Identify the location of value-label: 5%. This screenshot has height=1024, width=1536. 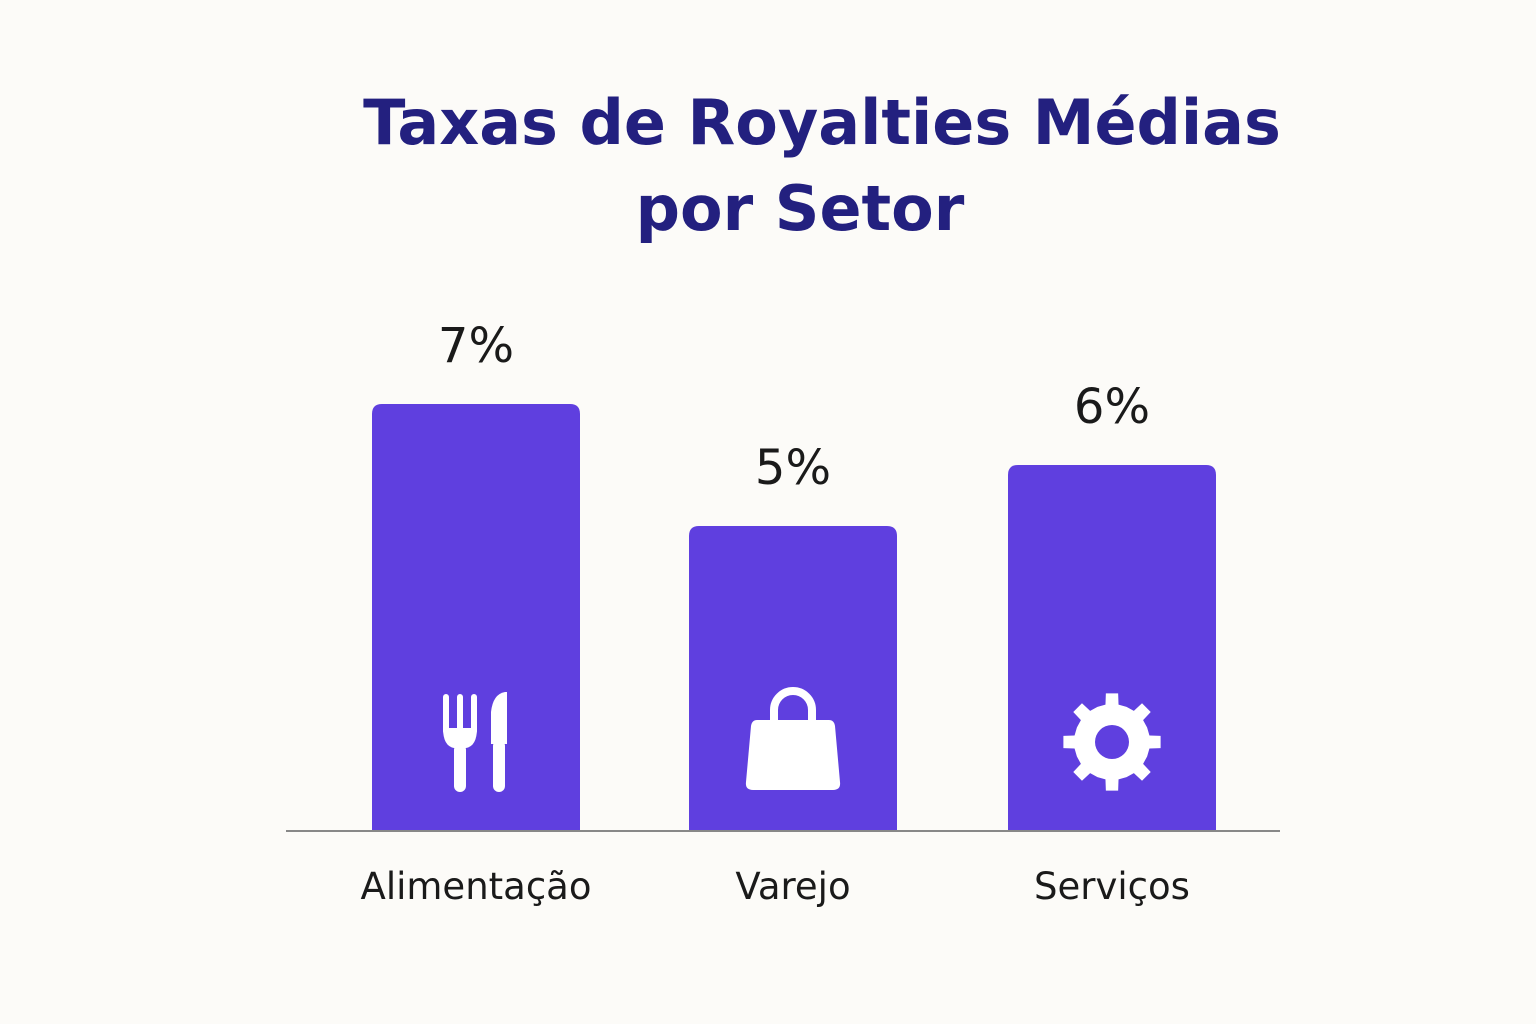
(793, 468).